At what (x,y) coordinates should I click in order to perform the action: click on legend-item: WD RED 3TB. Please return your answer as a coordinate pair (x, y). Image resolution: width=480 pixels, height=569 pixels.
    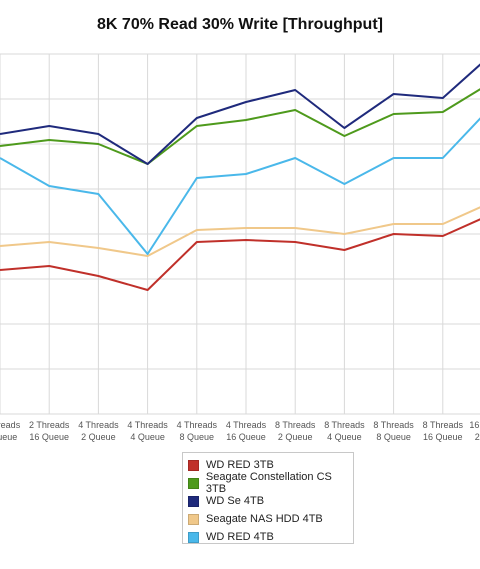
    Looking at the image, I should click on (270, 465).